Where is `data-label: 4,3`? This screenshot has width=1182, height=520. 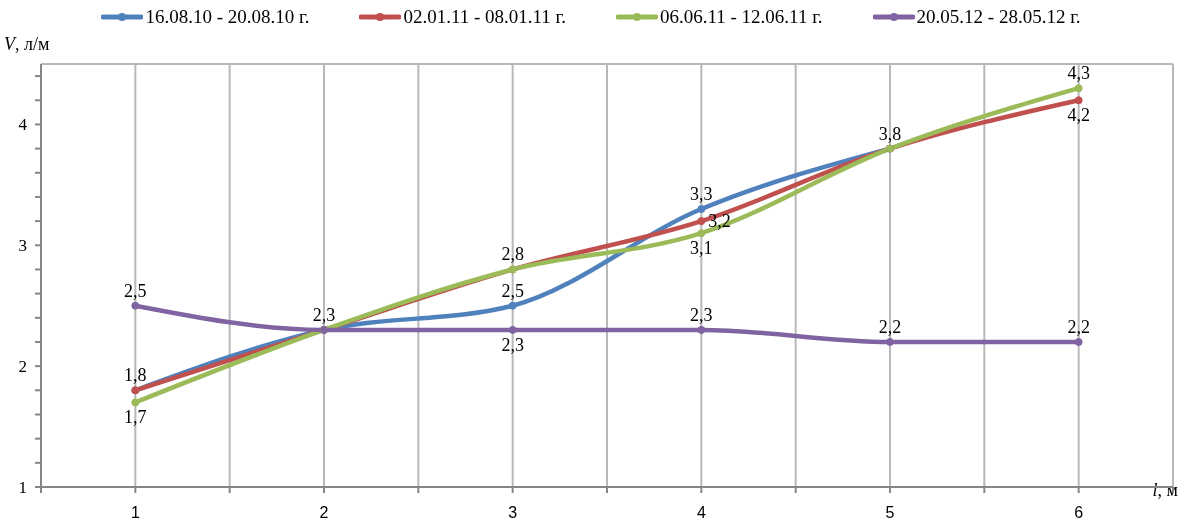
data-label: 4,3 is located at coordinates (1078, 73).